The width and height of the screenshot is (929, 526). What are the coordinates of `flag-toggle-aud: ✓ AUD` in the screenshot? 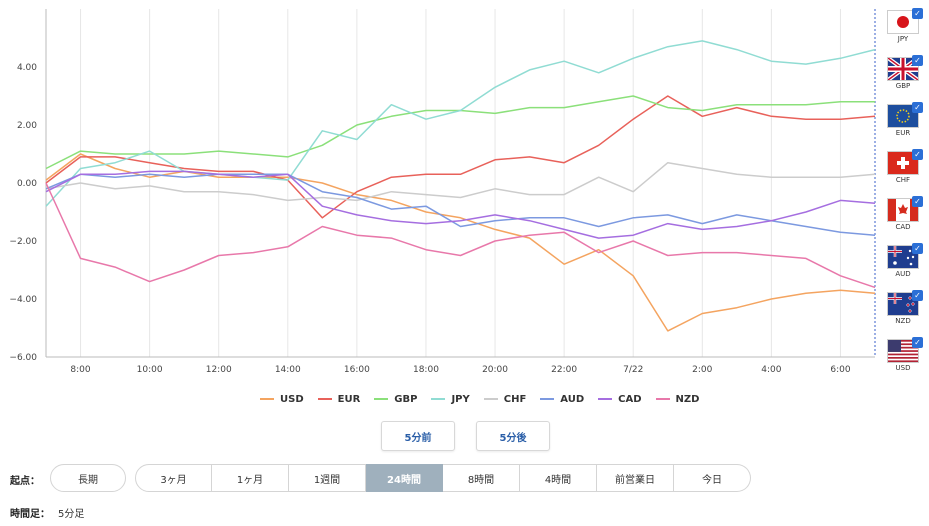 It's located at (904, 266).